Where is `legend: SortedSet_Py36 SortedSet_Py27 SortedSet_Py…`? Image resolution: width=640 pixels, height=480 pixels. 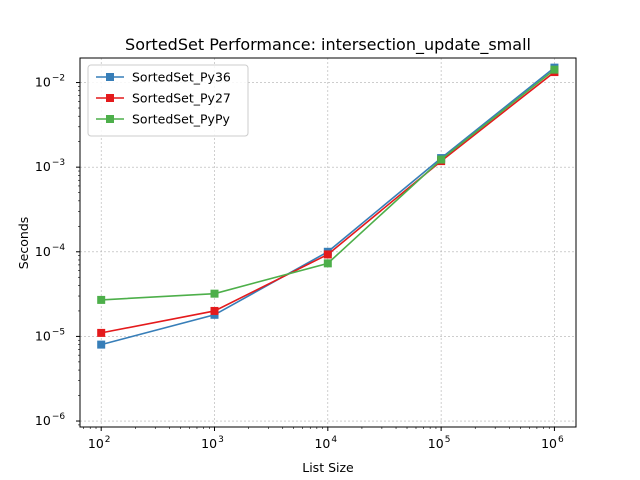
legend: SortedSet_Py36 SortedSet_Py27 SortedSet_Py… is located at coordinates (168, 100).